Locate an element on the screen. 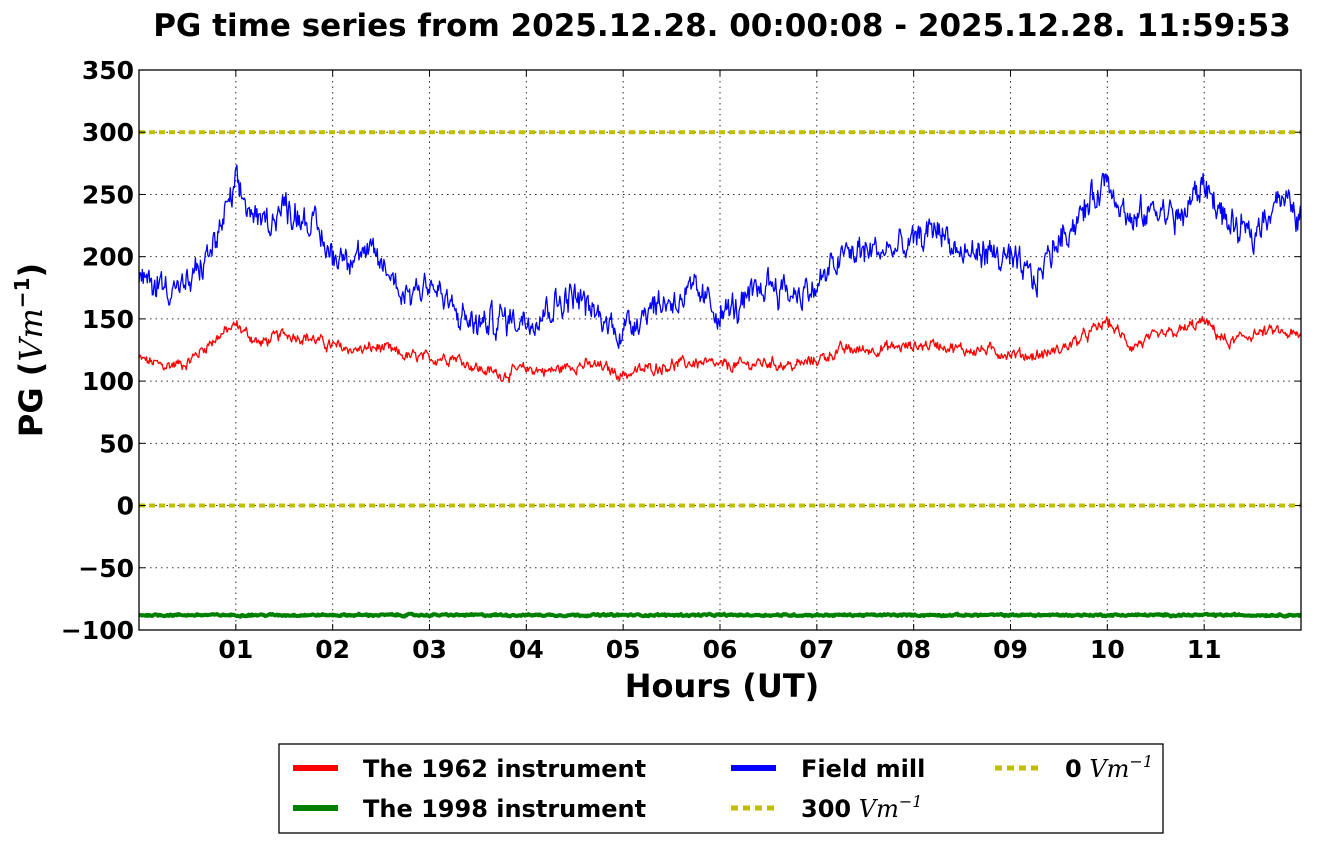  y-tick-label: 350 is located at coordinates (108, 70).